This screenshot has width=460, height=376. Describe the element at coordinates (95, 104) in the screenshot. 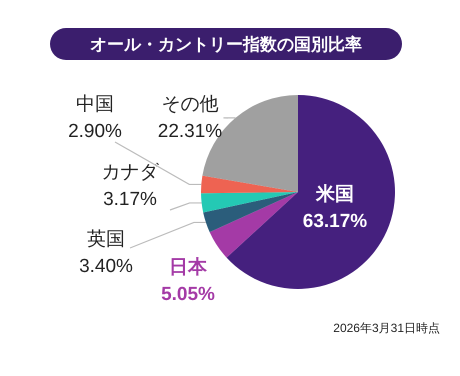

I see `slice-label: 中国` at that location.